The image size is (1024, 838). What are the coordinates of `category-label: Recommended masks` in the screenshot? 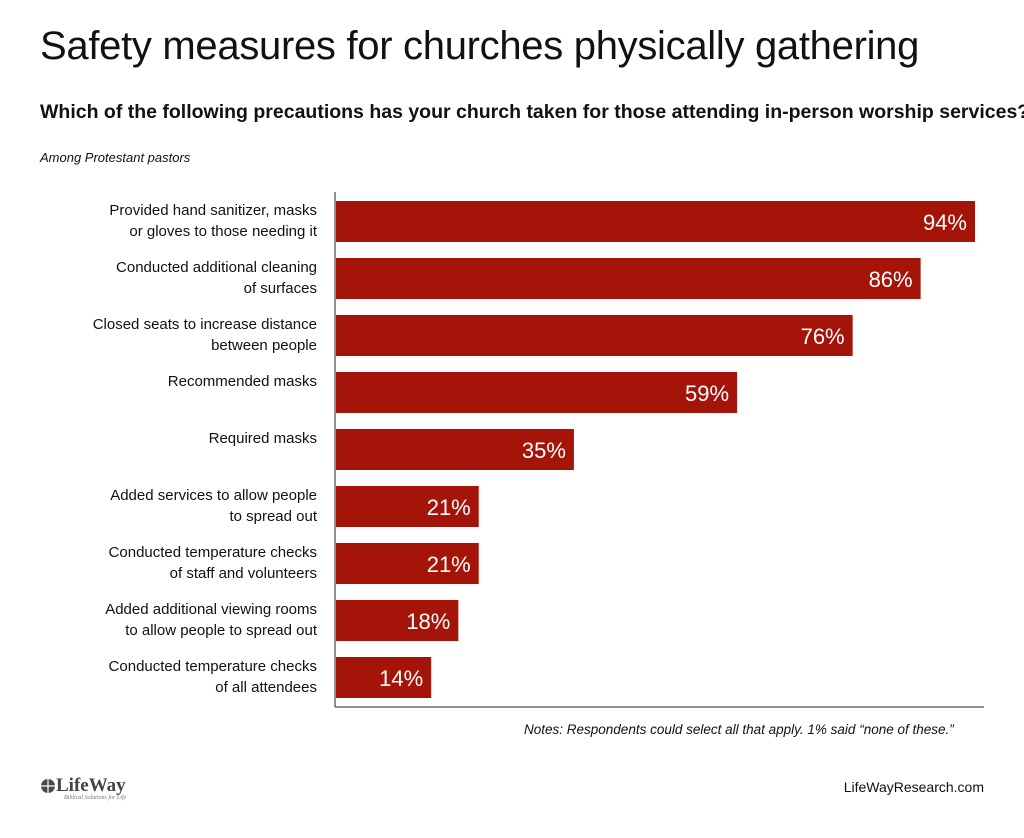 It's located at (242, 381).